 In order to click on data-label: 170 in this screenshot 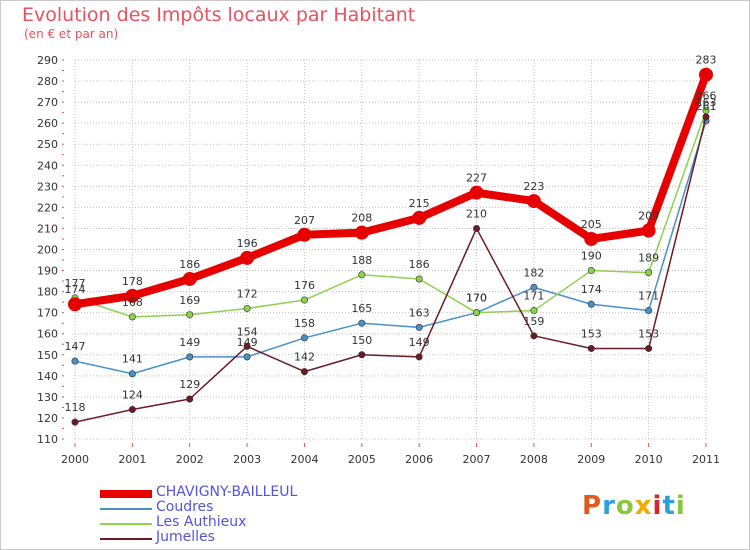, I will do `click(476, 298)`.